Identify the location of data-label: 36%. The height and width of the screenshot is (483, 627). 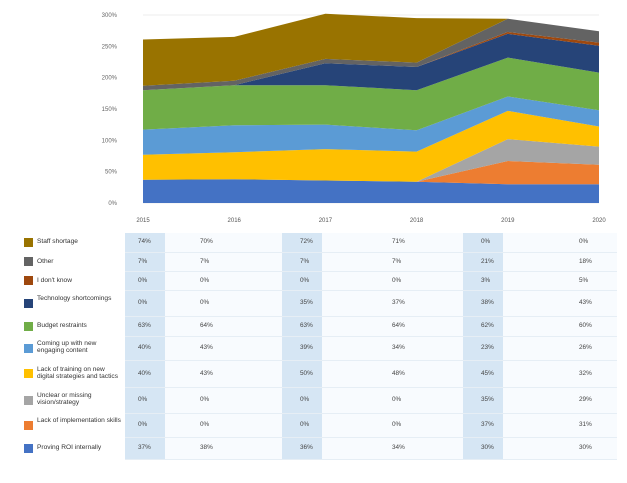
(306, 447).